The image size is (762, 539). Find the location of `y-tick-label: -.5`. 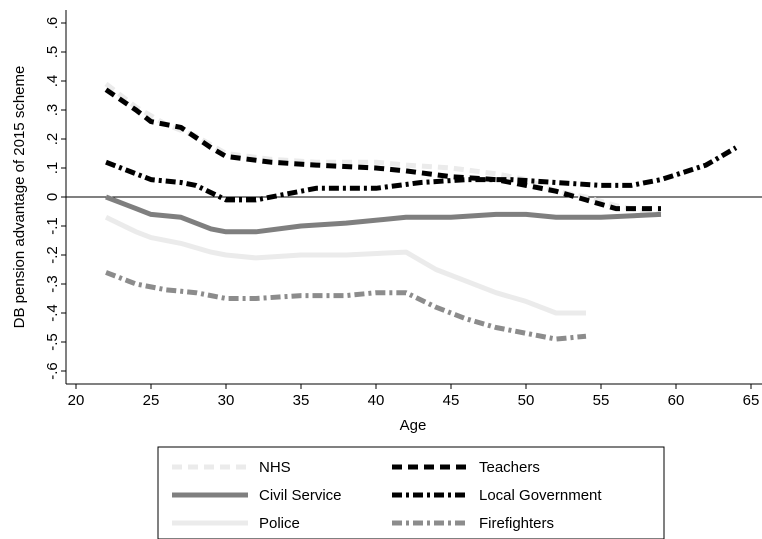

y-tick-label: -.5 is located at coordinates (52, 342).